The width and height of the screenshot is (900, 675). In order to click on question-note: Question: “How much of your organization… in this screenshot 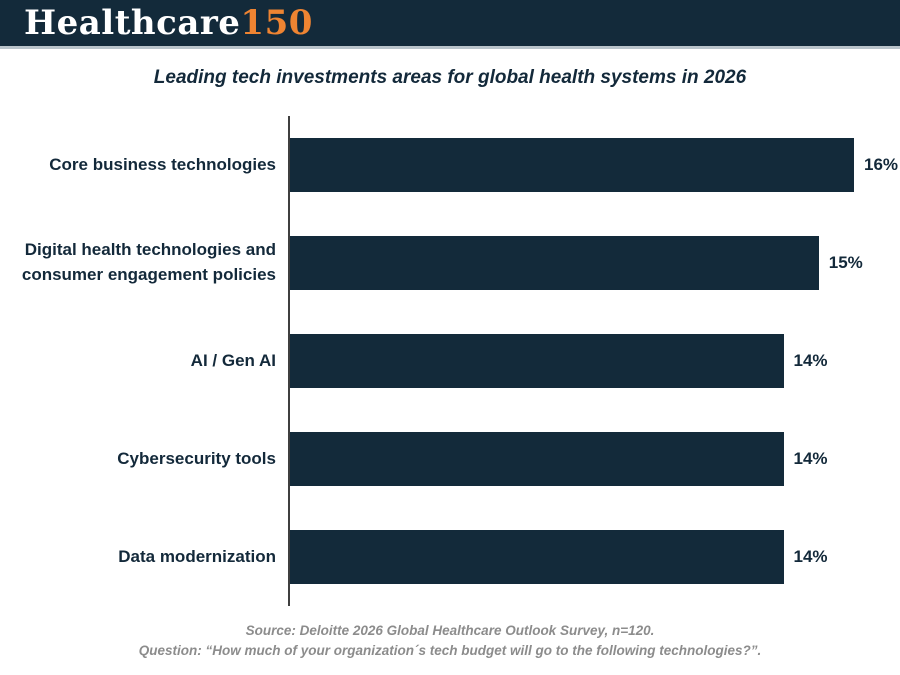, I will do `click(450, 650)`.